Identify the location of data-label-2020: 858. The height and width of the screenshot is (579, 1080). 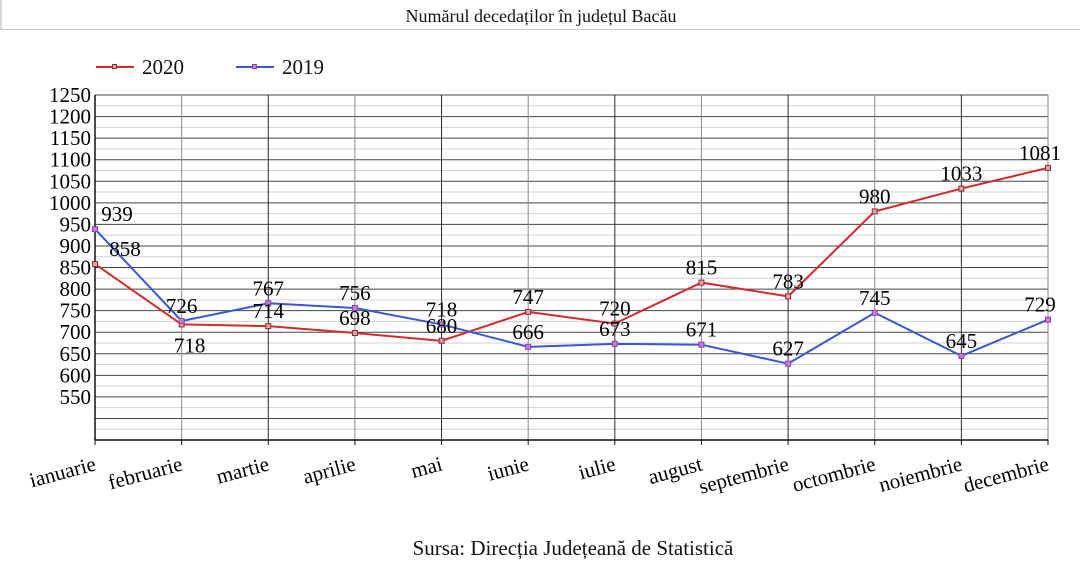
(125, 249).